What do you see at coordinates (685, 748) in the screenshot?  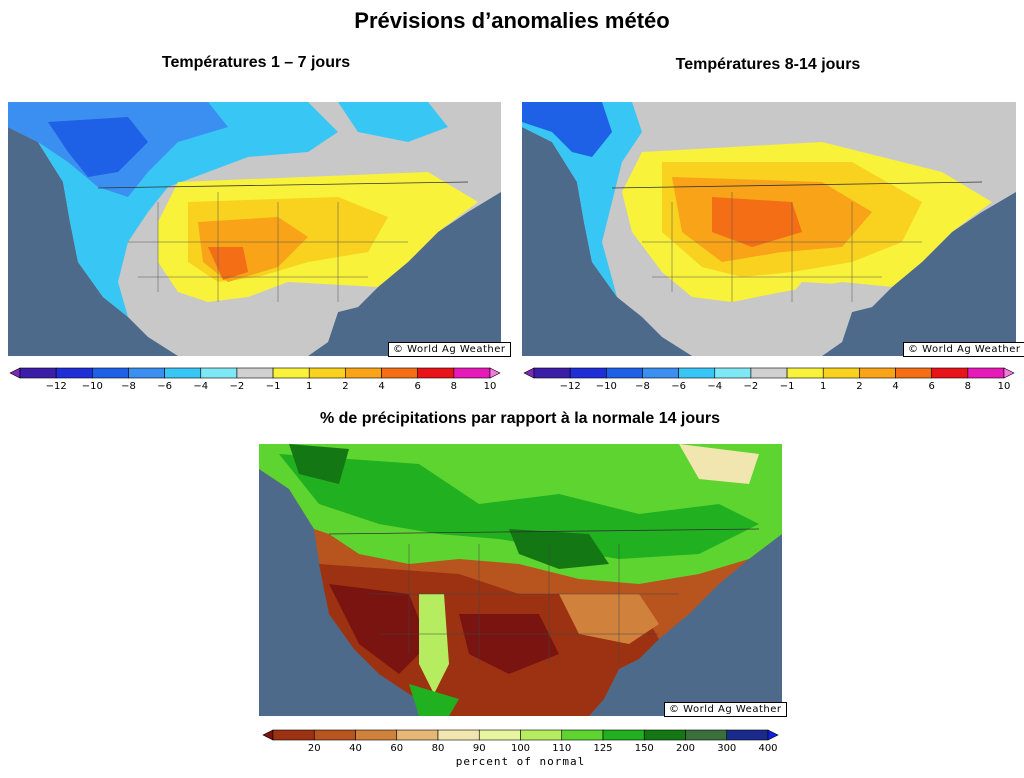 I see `legend-tick-label: 200` at bounding box center [685, 748].